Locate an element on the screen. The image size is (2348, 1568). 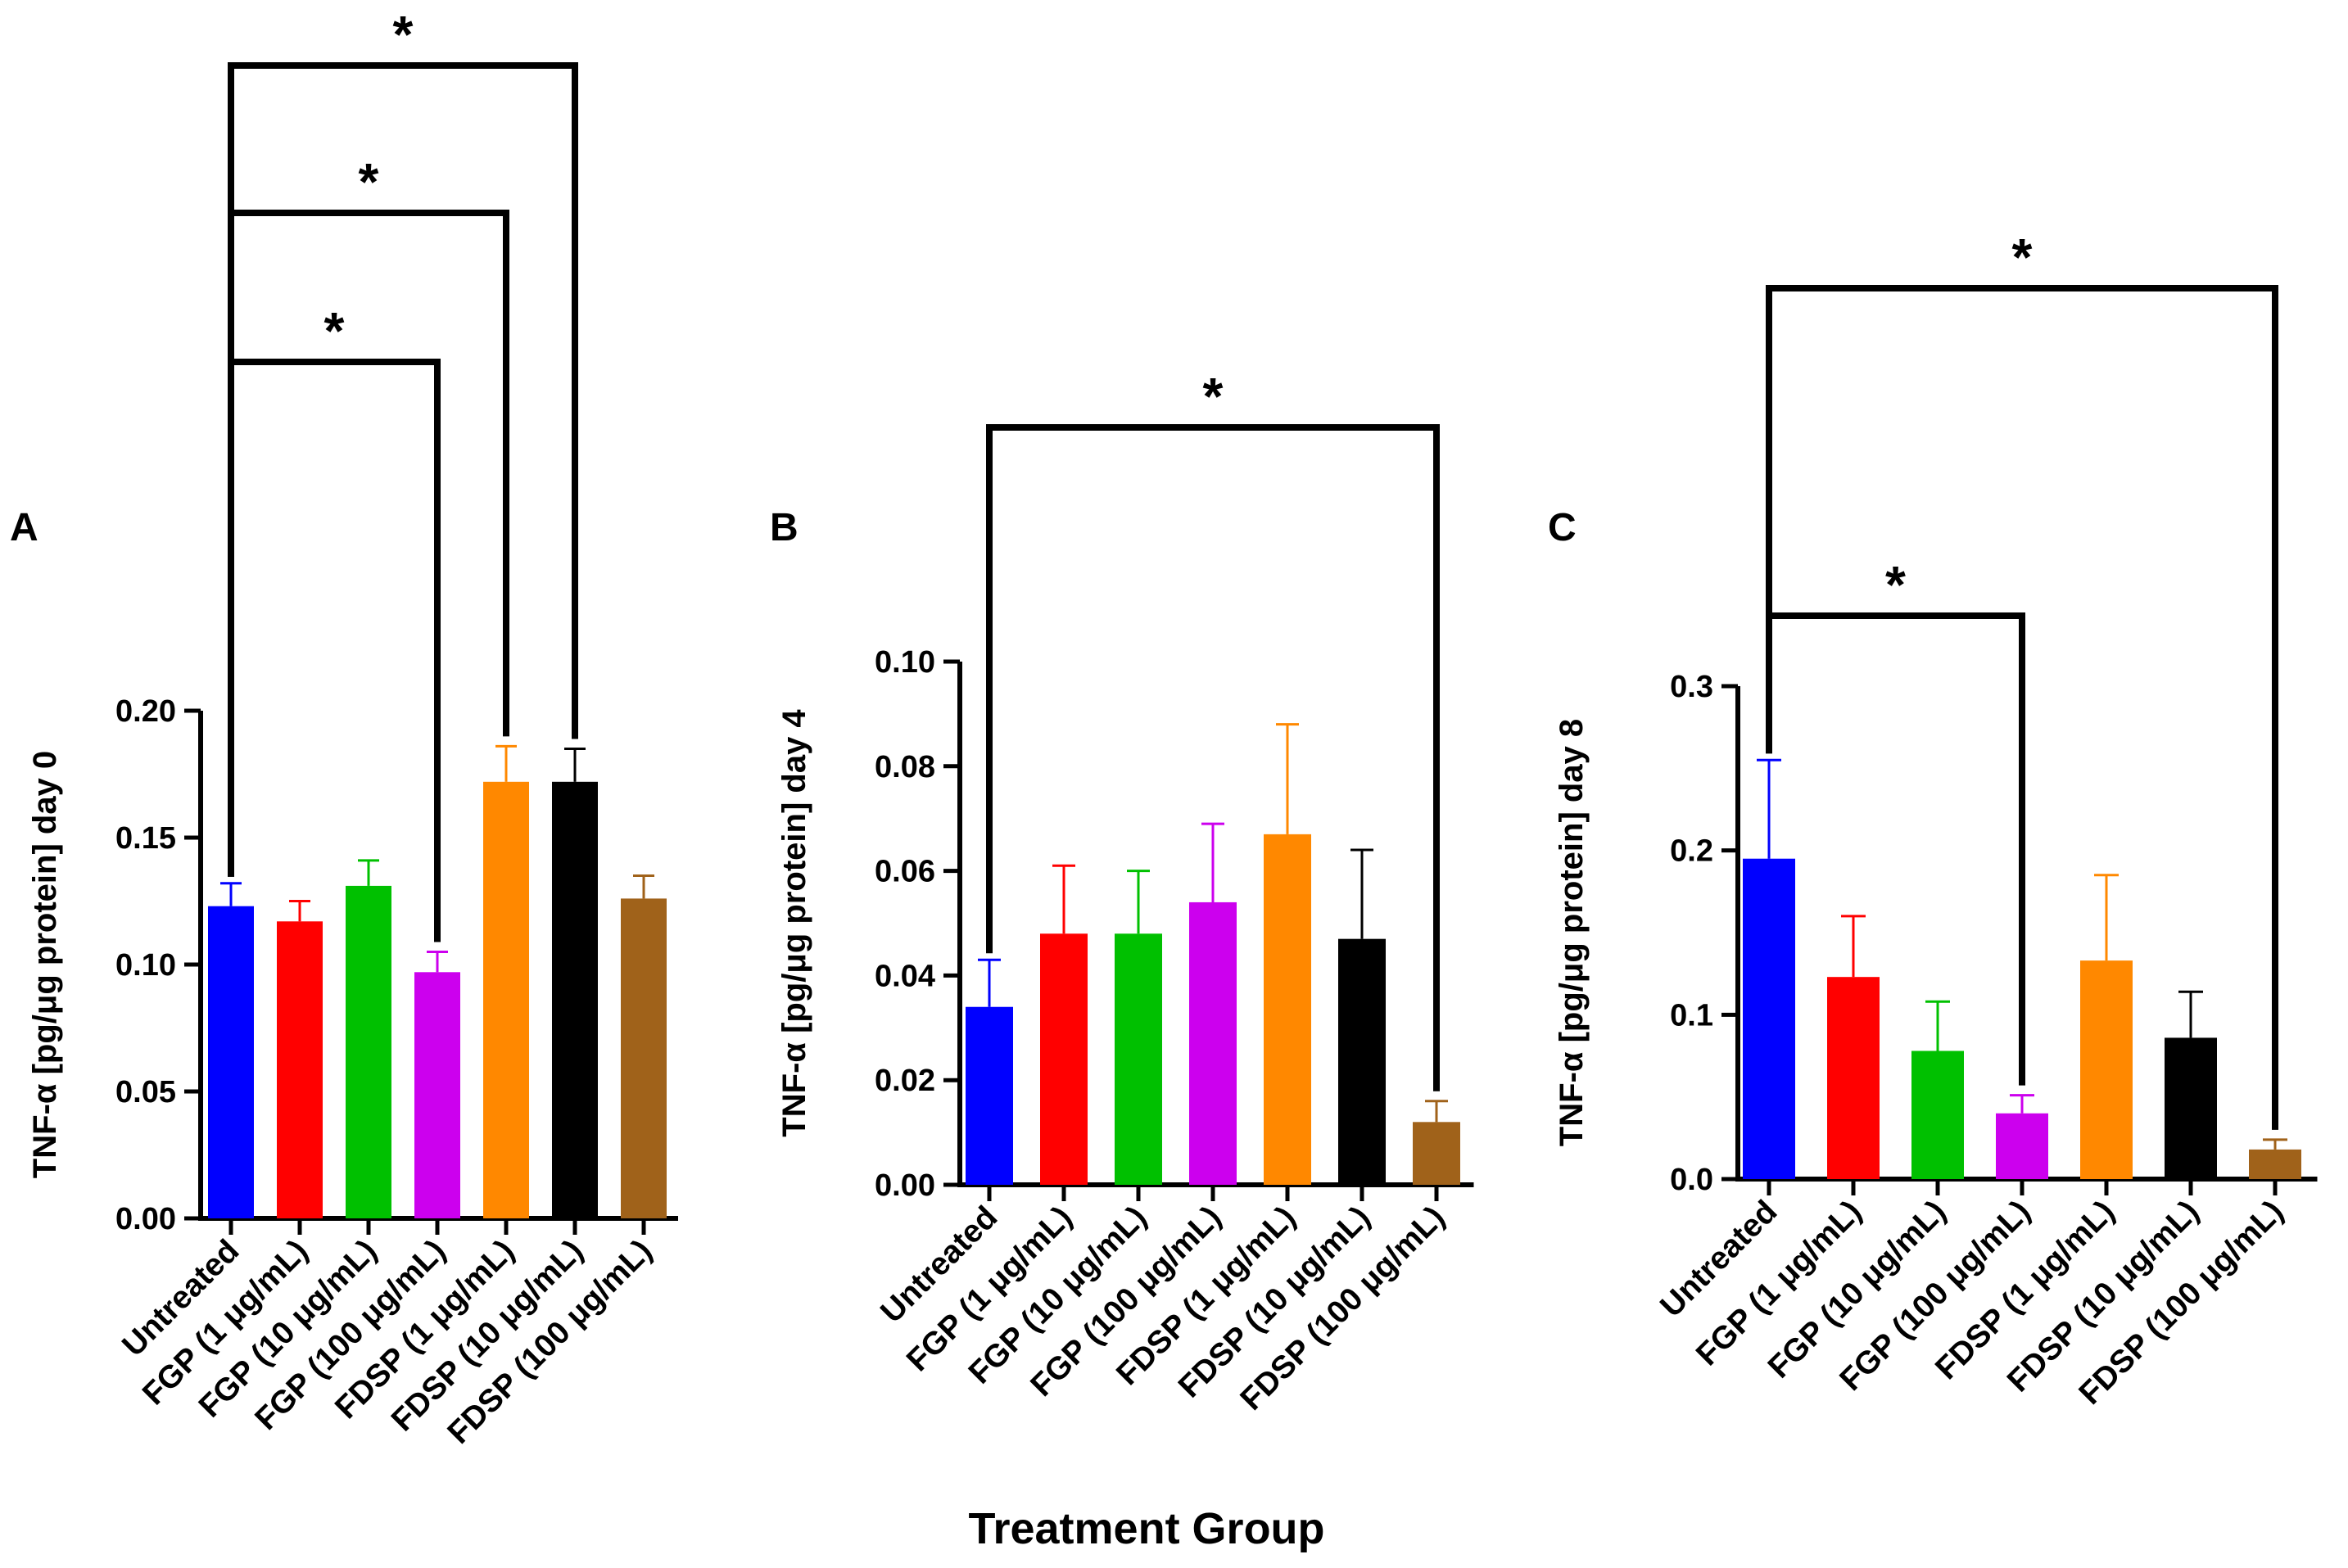
panel-letter: A is located at coordinates (24, 527).